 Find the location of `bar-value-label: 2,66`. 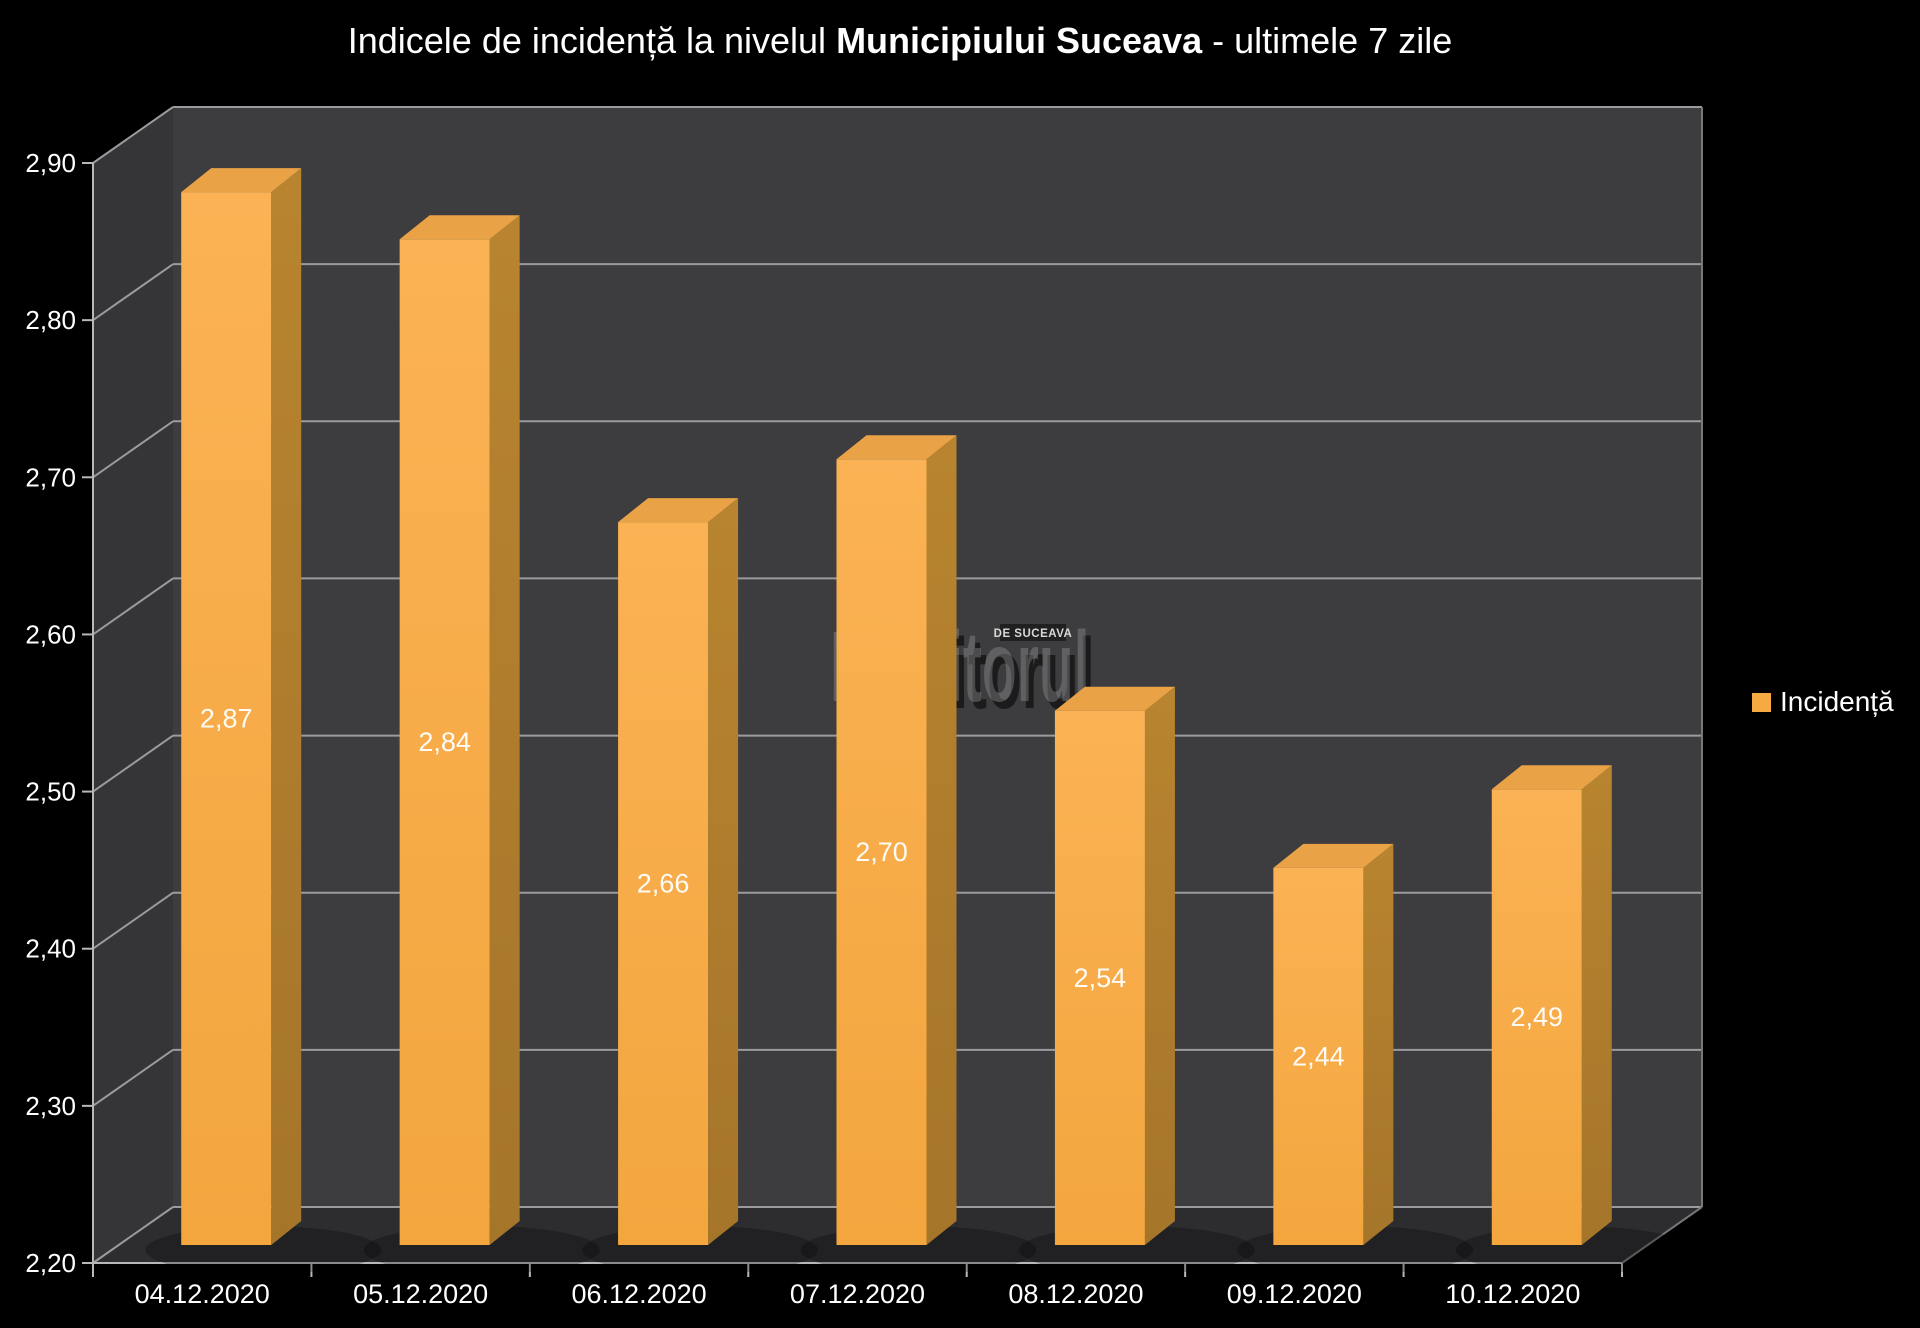

bar-value-label: 2,66 is located at coordinates (663, 884).